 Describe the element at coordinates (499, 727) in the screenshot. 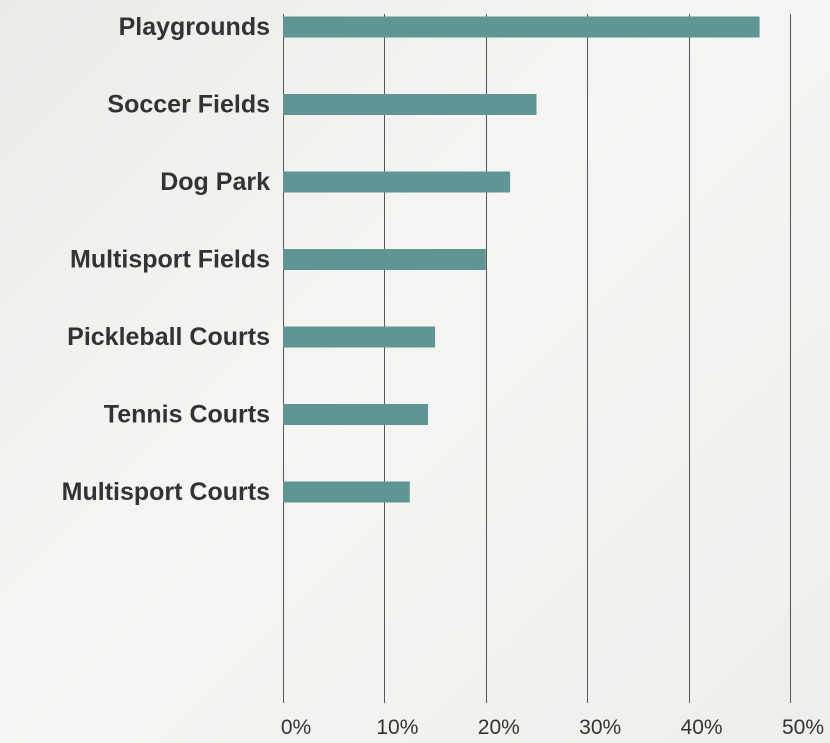

I see `x-tick-label: 20%` at that location.